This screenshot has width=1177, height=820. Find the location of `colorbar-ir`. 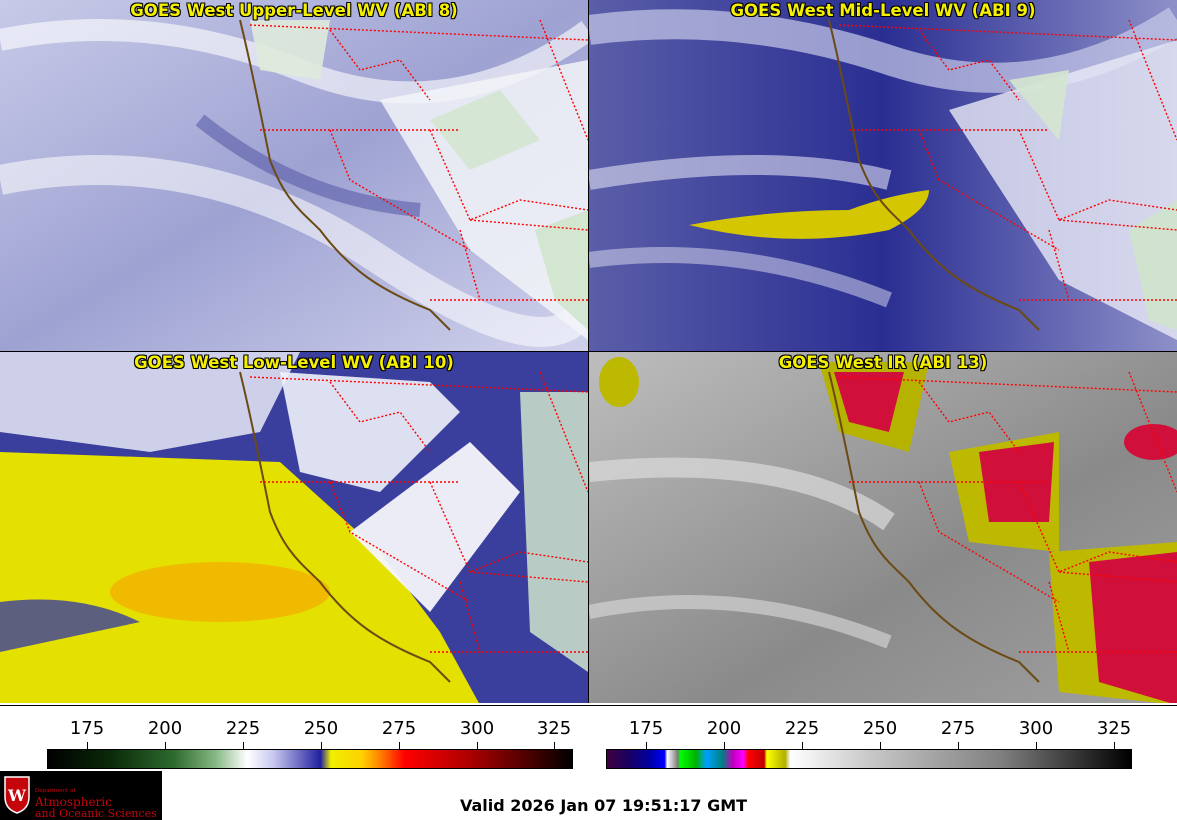

colorbar-ir is located at coordinates (869, 759).